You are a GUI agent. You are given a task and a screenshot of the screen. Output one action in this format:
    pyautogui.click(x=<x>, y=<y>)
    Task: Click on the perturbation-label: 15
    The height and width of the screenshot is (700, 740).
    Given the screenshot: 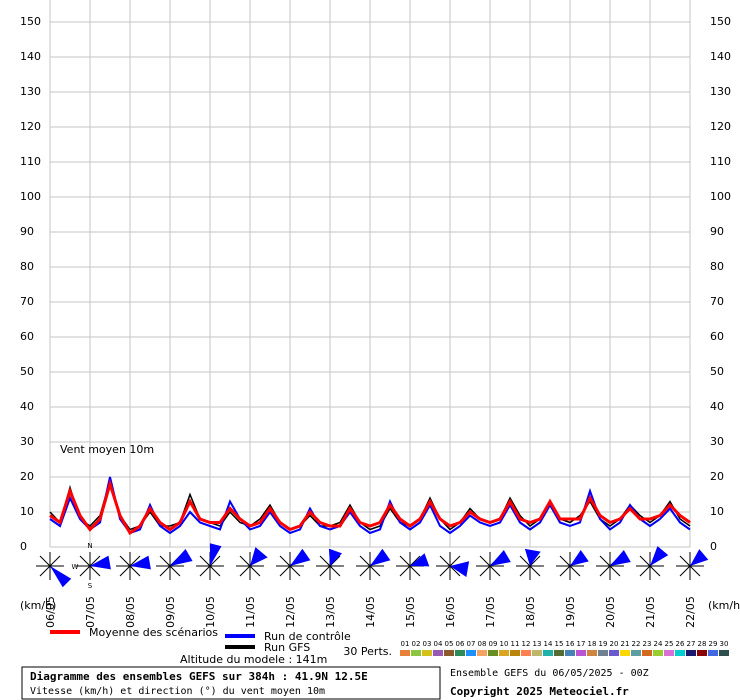 What is the action you would take?
    pyautogui.click(x=559, y=644)
    